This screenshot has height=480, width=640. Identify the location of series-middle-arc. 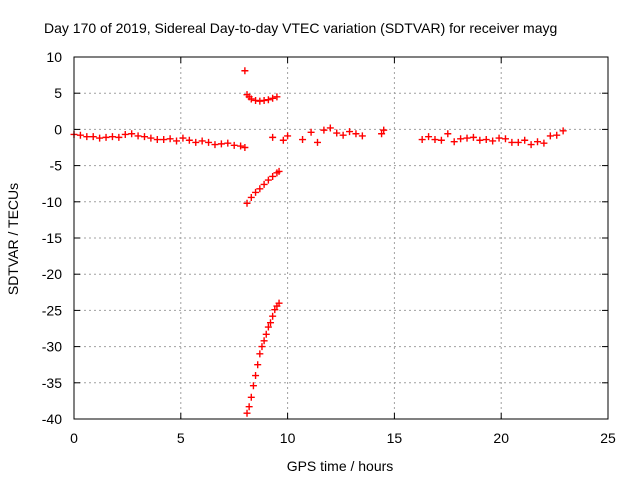
(263, 187).